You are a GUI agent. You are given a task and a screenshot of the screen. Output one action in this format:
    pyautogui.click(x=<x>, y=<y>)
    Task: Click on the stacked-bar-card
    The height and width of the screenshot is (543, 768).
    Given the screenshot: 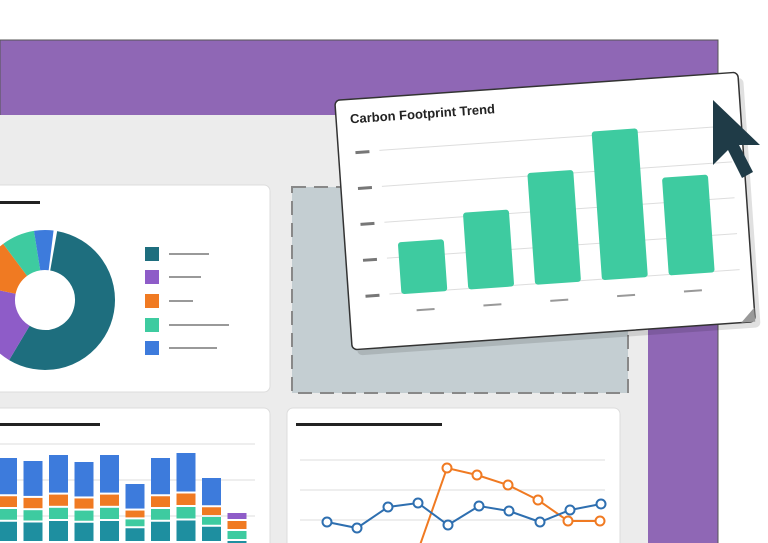 What is the action you would take?
    pyautogui.click(x=135, y=475)
    